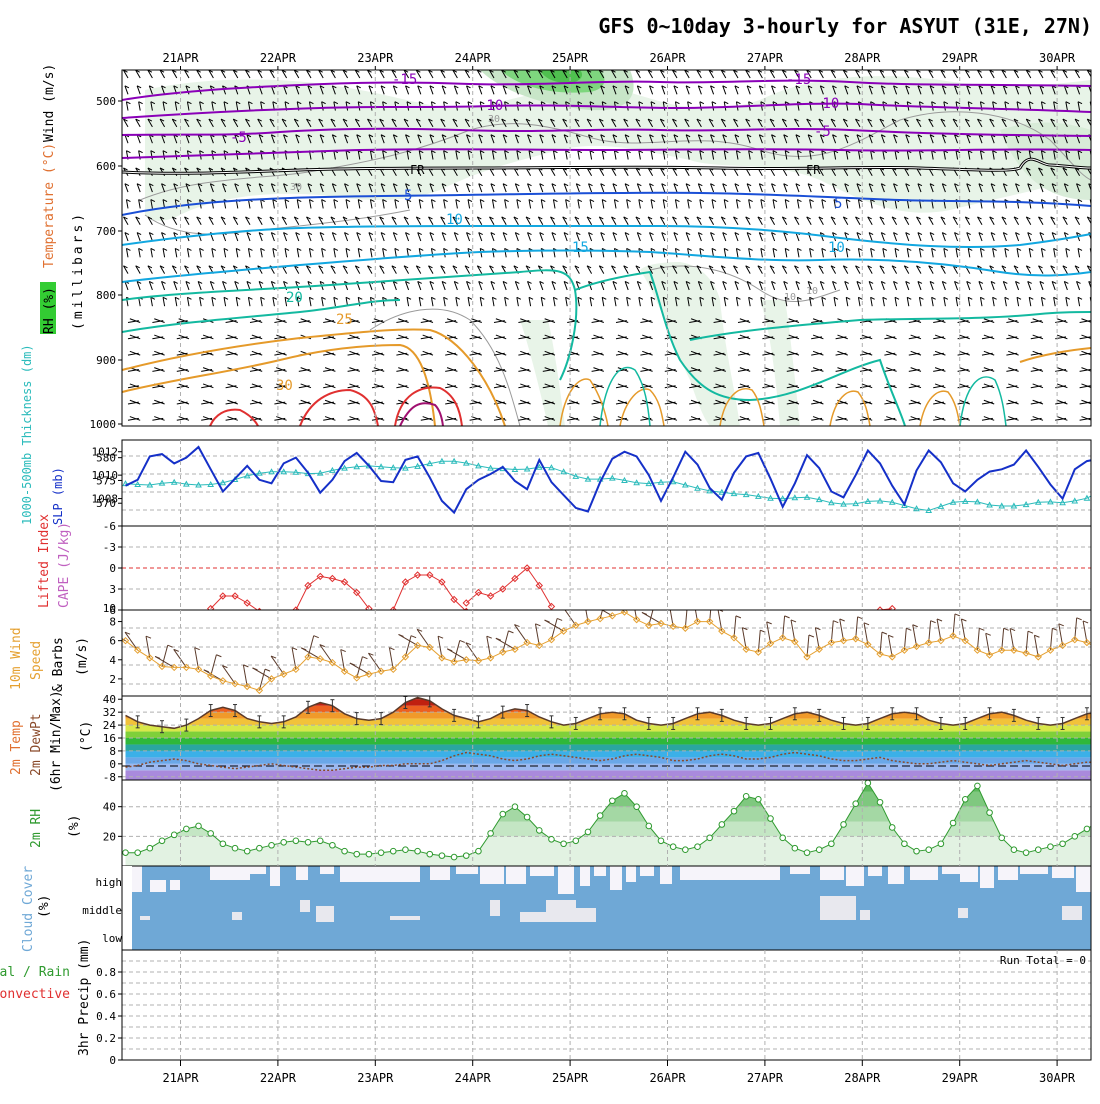 The width and height of the screenshot is (1100, 1104). What do you see at coordinates (765, 1078) in the screenshot?
I see `date-label-bottom: 27APR` at bounding box center [765, 1078].